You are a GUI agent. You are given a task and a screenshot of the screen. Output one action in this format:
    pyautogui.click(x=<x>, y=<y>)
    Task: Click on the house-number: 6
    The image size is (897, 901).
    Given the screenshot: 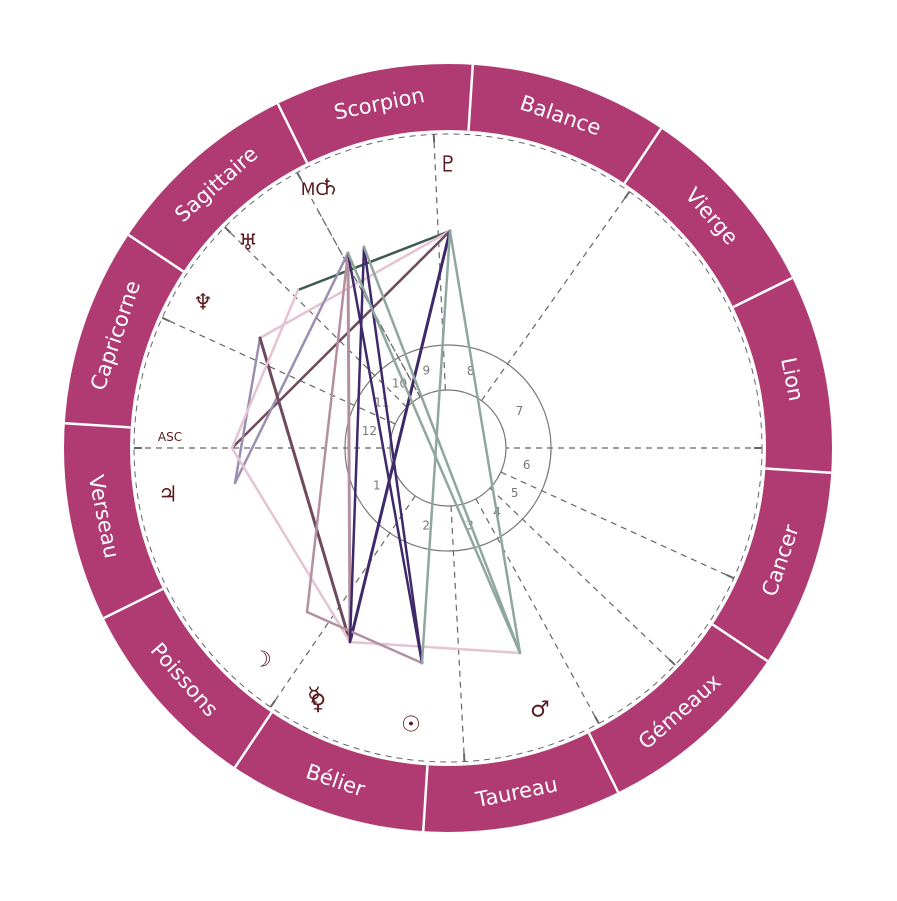 What is the action you would take?
    pyautogui.click(x=527, y=465)
    